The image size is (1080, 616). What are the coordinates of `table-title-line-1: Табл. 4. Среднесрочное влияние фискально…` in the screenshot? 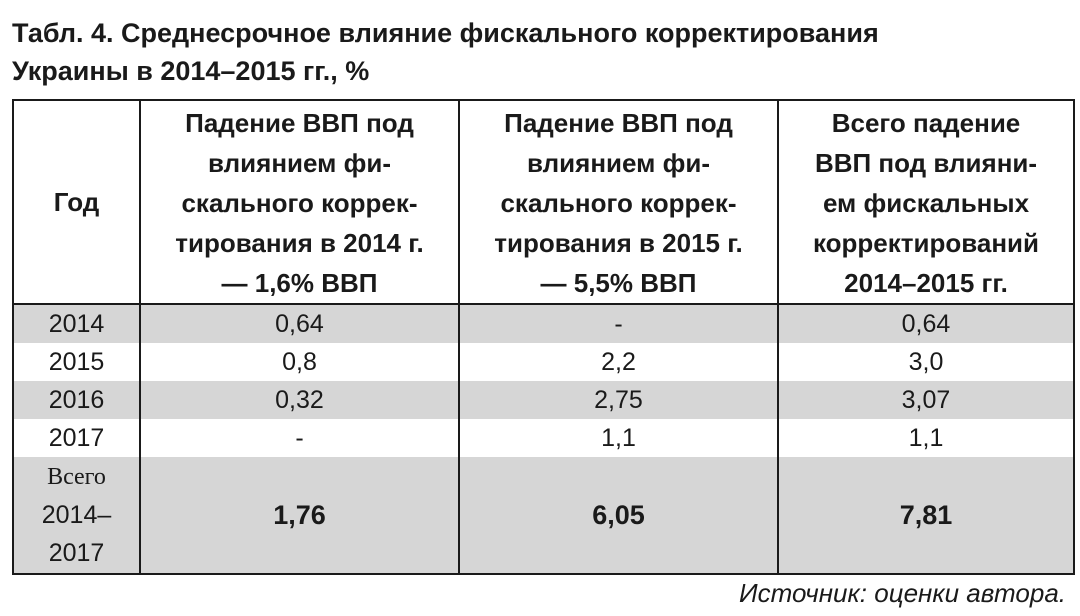 It's located at (445, 33).